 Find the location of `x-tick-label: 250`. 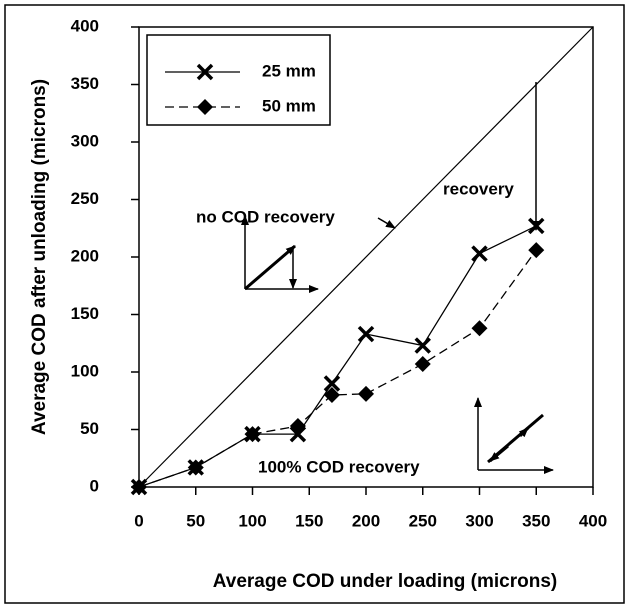

x-tick-label: 250 is located at coordinates (423, 520).